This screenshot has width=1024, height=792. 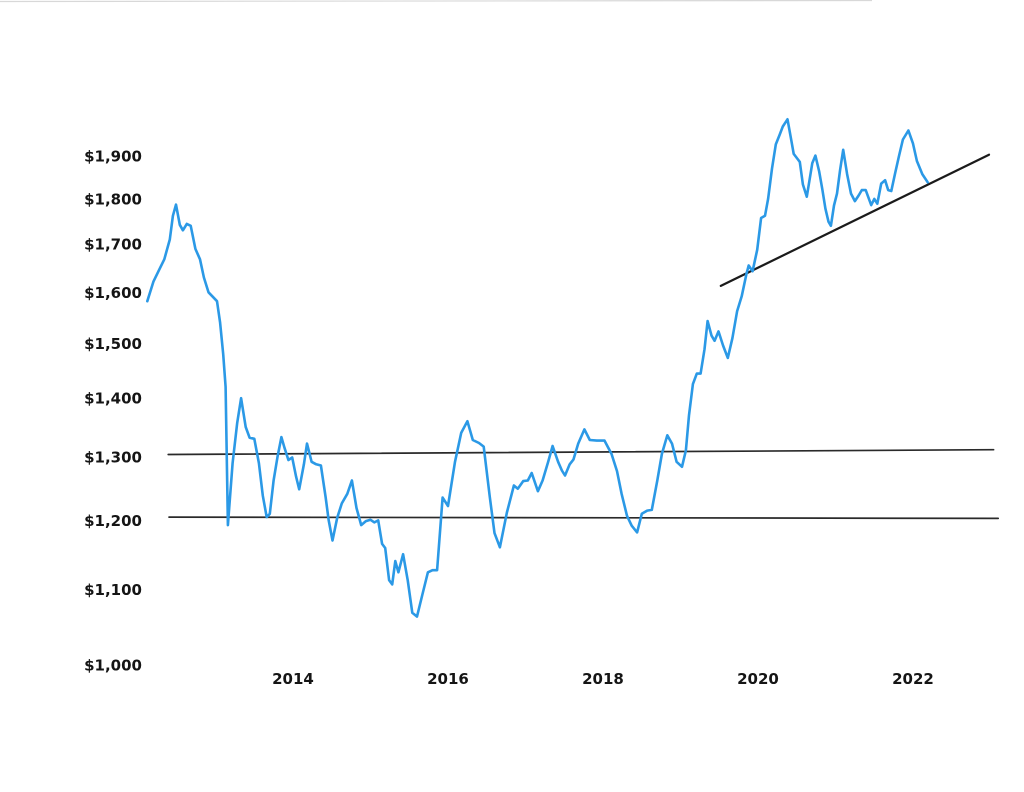 What do you see at coordinates (113, 245) in the screenshot?
I see `y-axis-tick-label: $1,700` at bounding box center [113, 245].